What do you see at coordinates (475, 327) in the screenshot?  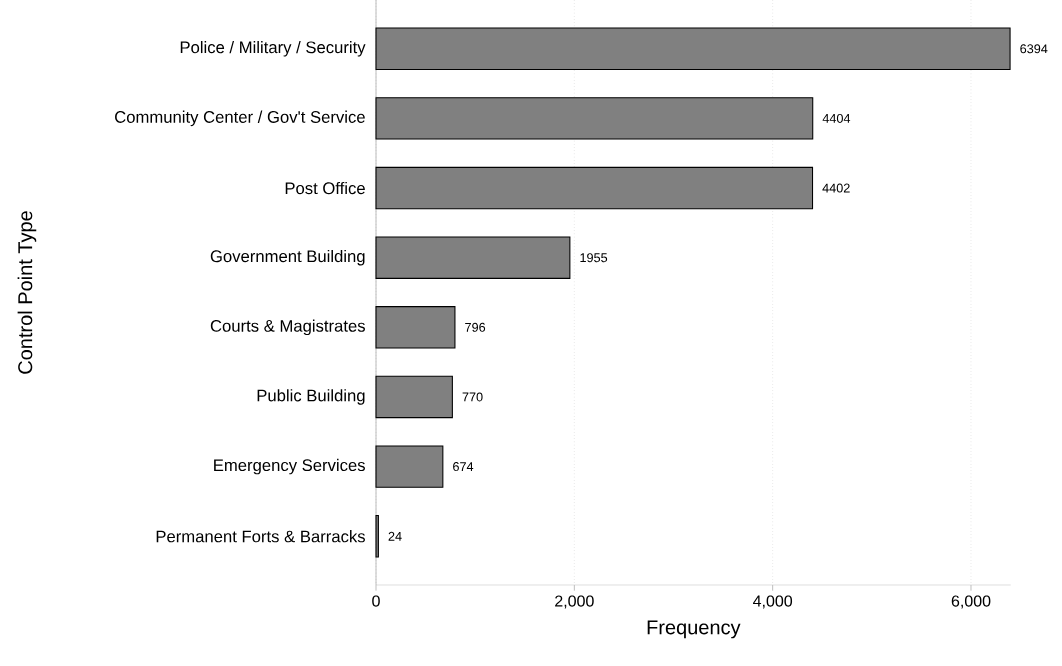 I see `data-label: 796` at bounding box center [475, 327].